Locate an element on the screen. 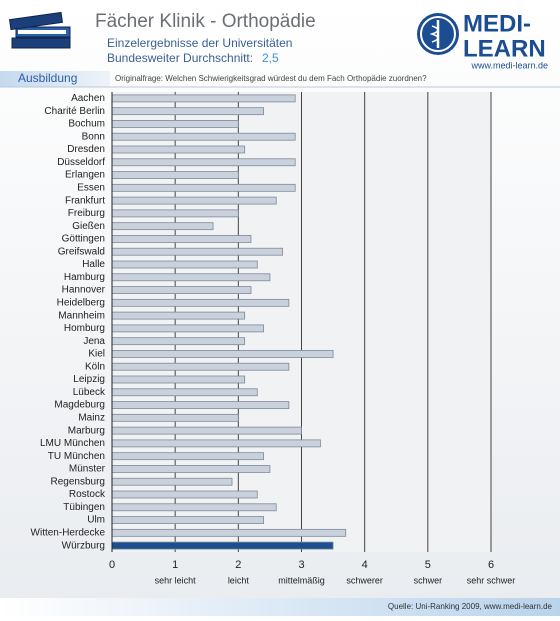  y-tick-label: Erlangen is located at coordinates (85, 175).